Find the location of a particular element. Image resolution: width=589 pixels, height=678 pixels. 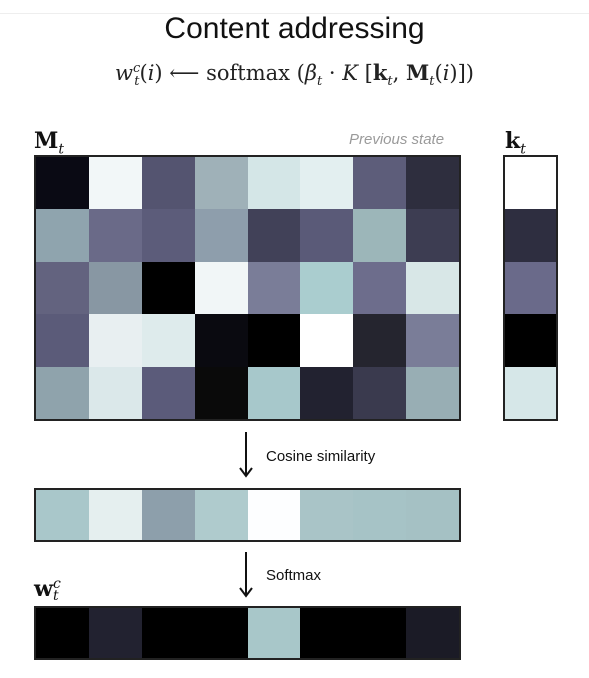

page-title: Content addressing is located at coordinates (294, 28).